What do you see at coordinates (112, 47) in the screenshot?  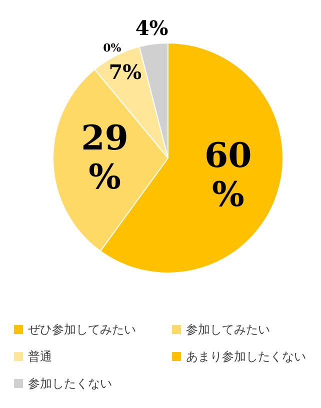 I see `text: 0%` at bounding box center [112, 47].